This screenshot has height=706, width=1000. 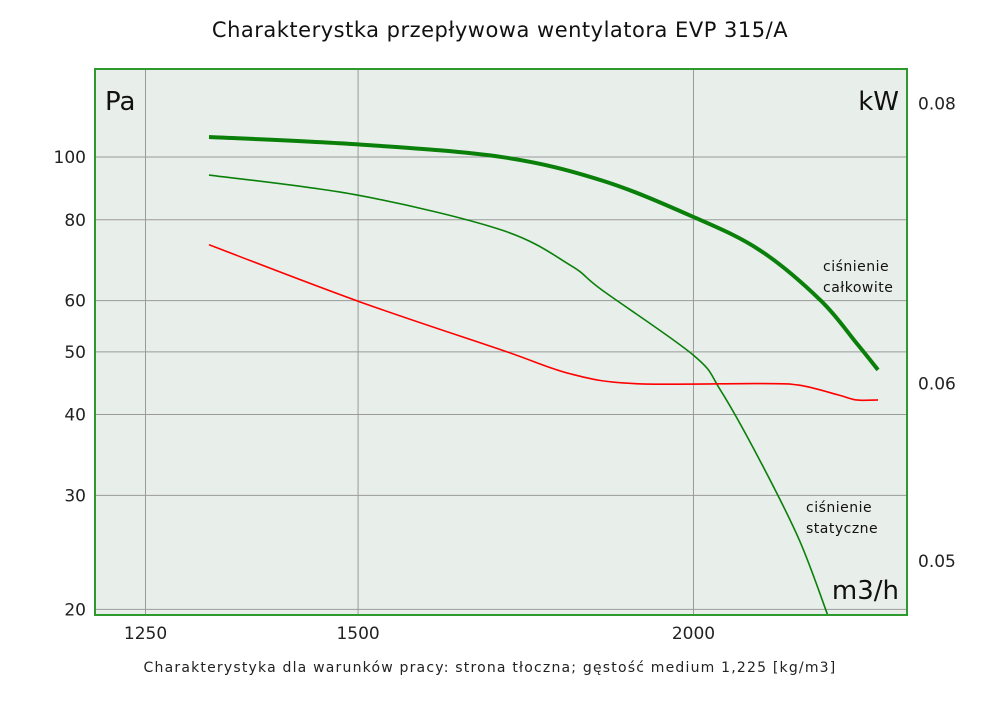 I want to click on y-tick-label: 30, so click(x=75, y=496).